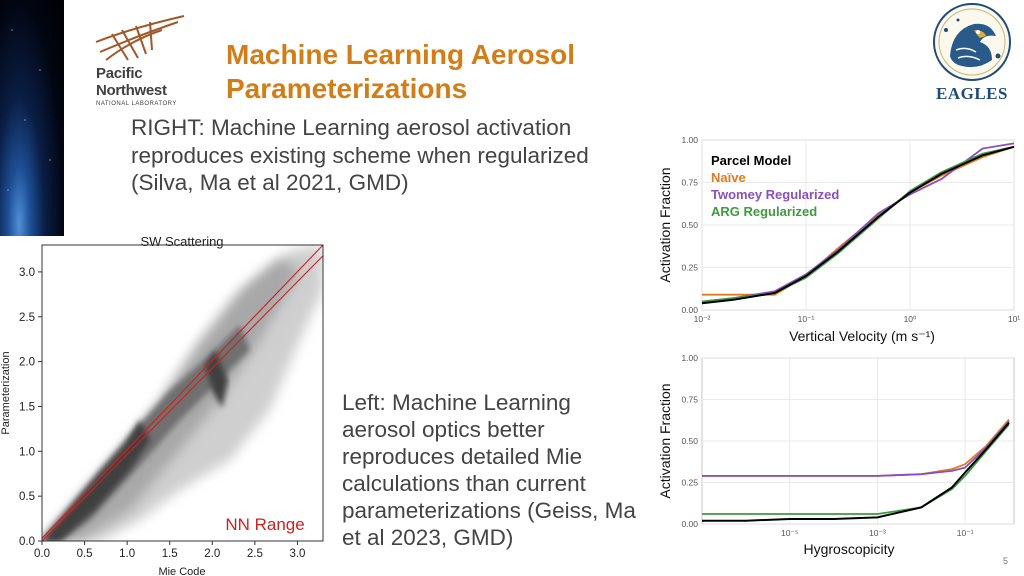 This screenshot has width=1024, height=576. What do you see at coordinates (140, 38) in the screenshot?
I see `pnnl-logo-icon` at bounding box center [140, 38].